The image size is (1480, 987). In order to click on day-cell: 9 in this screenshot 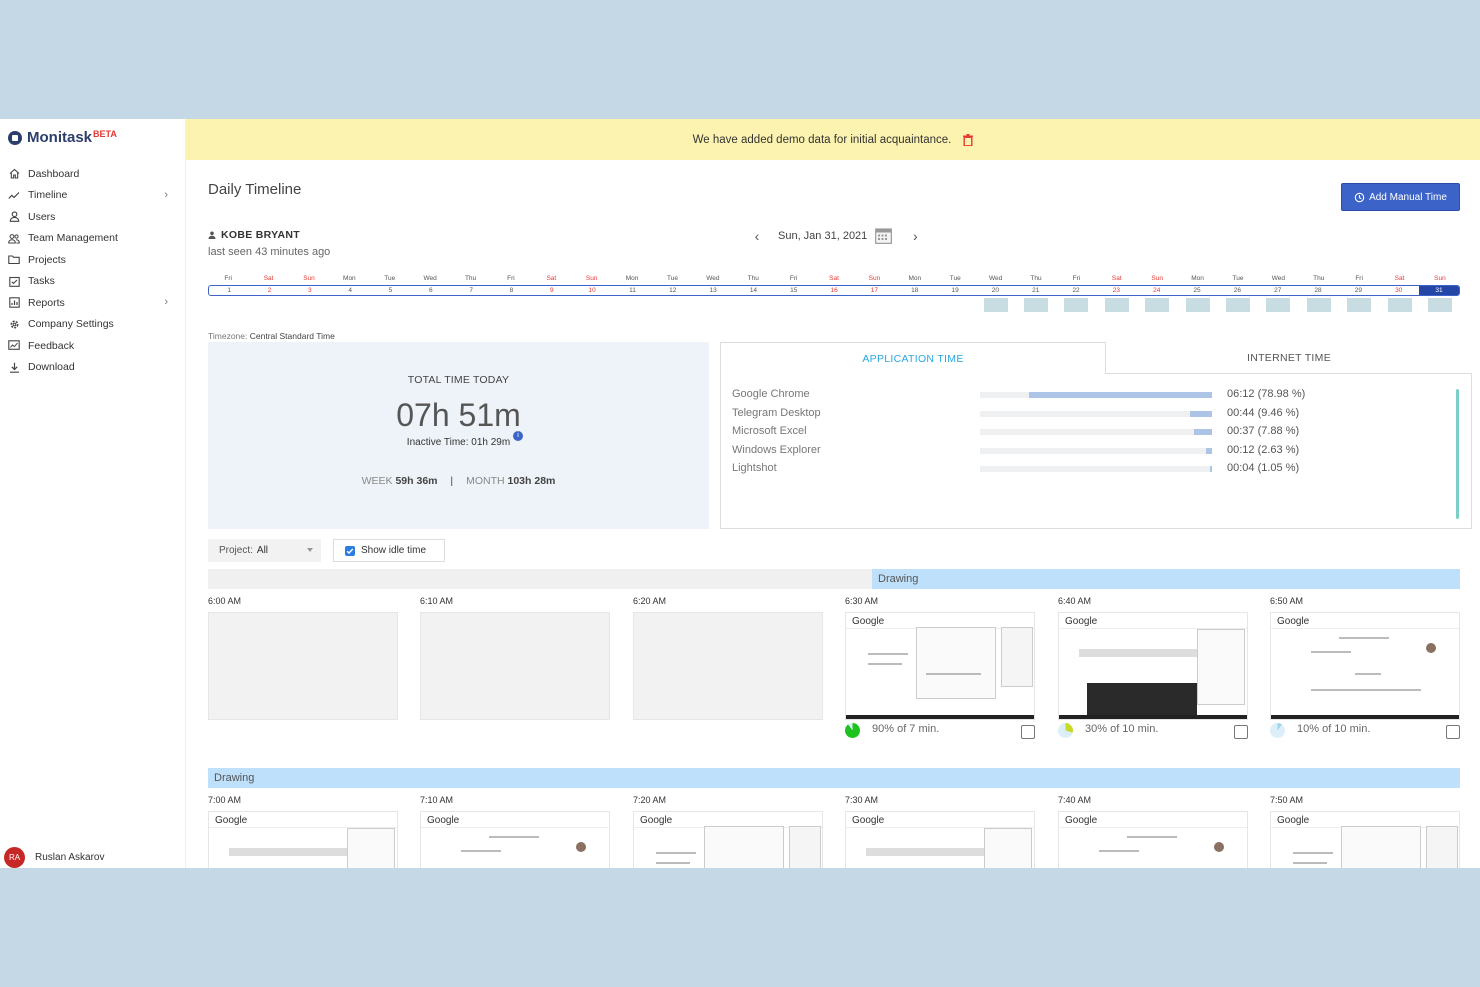, I will do `click(551, 290)`.